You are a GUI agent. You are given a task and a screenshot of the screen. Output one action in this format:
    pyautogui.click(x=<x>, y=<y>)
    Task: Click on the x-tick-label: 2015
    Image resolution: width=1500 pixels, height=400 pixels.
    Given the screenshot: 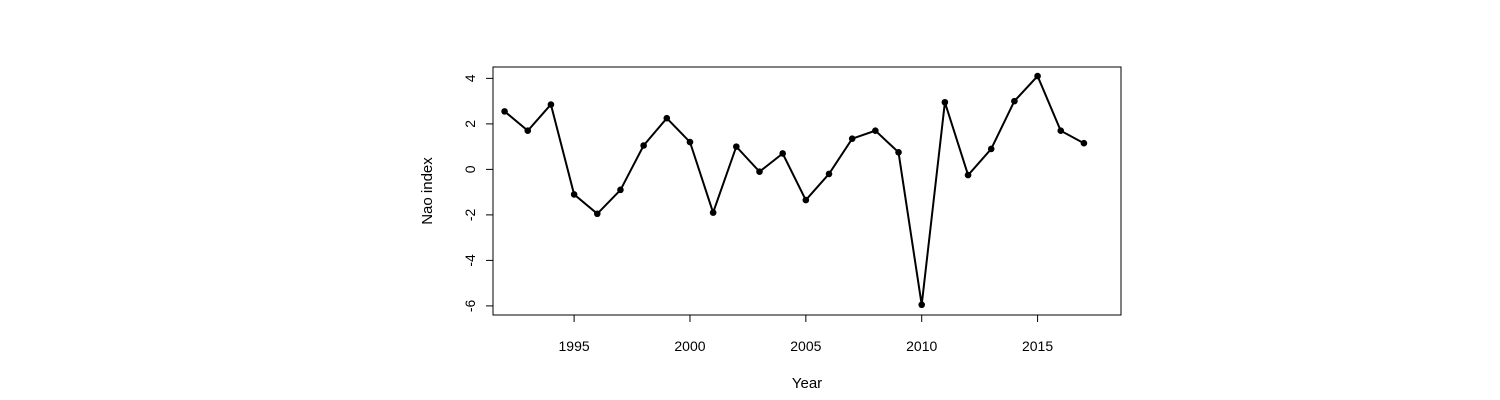 What is the action you would take?
    pyautogui.click(x=1037, y=346)
    